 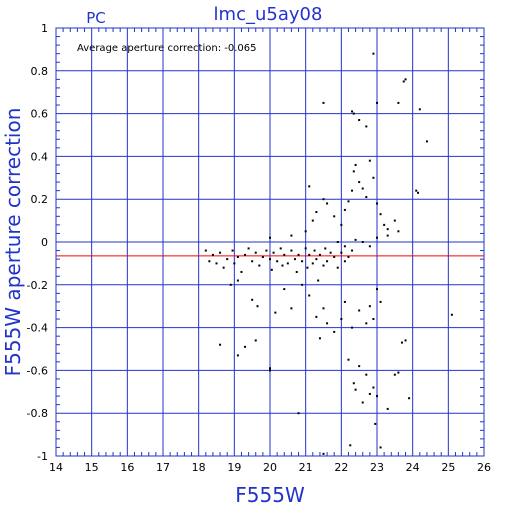 I want to click on x-tick-label: 22, so click(x=341, y=467).